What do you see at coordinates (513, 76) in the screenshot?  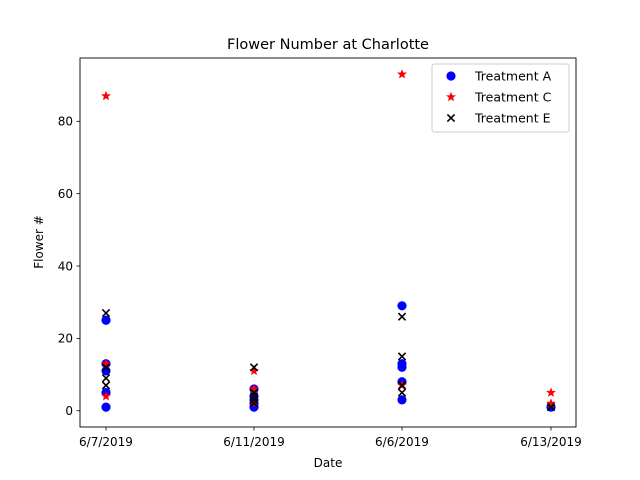 I see `legend-label: Treatment A` at bounding box center [513, 76].